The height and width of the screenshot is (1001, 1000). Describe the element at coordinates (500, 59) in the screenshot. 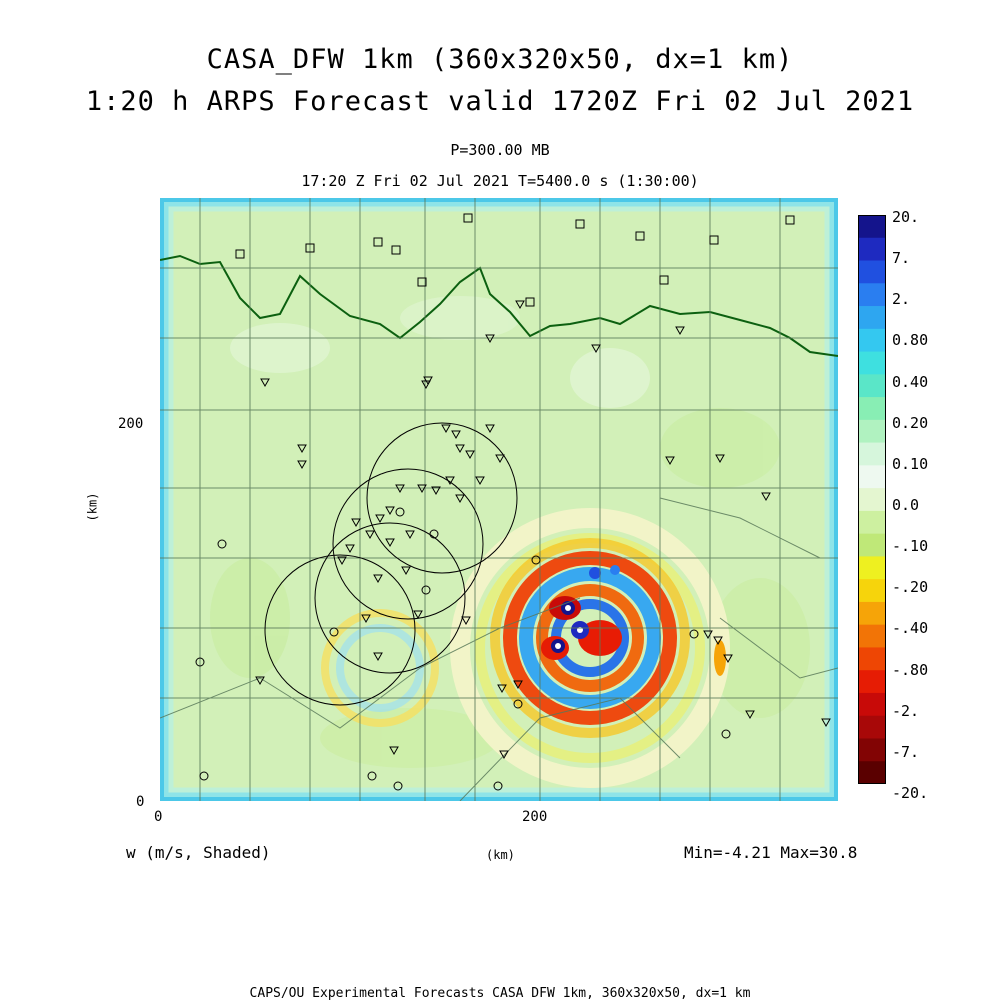

I see `plot-title: CASA_DFW 1km (360x320x50, dx=1 km)` at that location.